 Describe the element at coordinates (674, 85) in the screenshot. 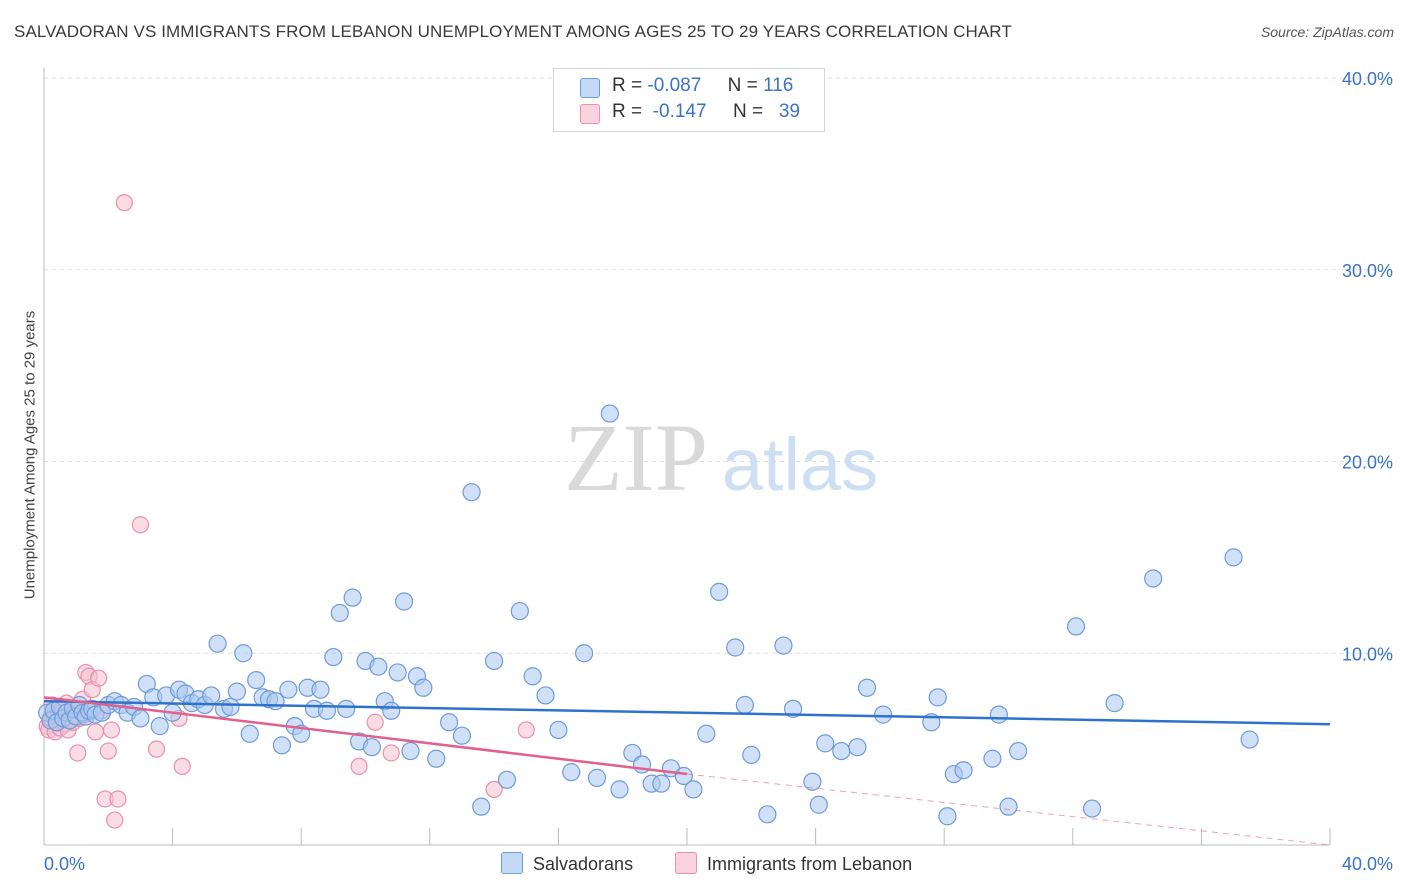

I see `legend-r-value: -0.087` at that location.